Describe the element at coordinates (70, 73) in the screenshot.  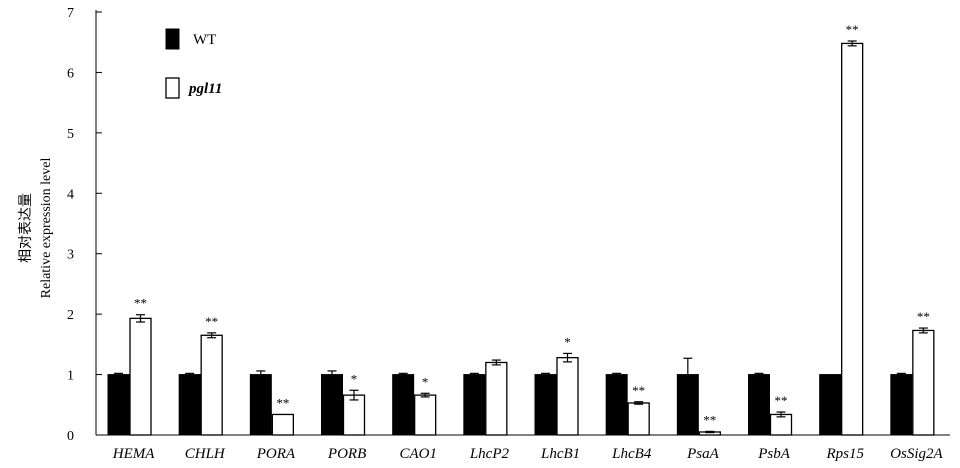
I see `y-tick-label: 6` at that location.